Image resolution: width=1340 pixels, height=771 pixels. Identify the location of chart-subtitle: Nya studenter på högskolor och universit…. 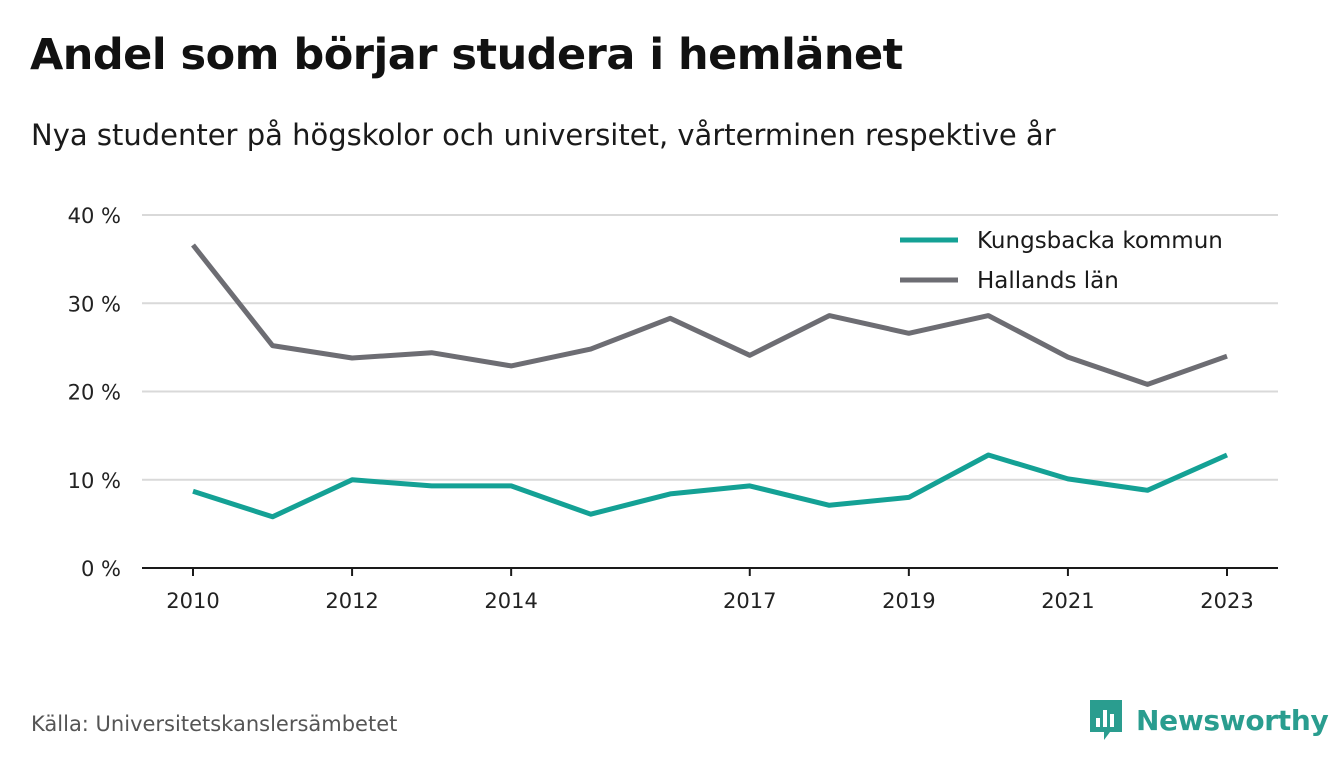
(543, 135).